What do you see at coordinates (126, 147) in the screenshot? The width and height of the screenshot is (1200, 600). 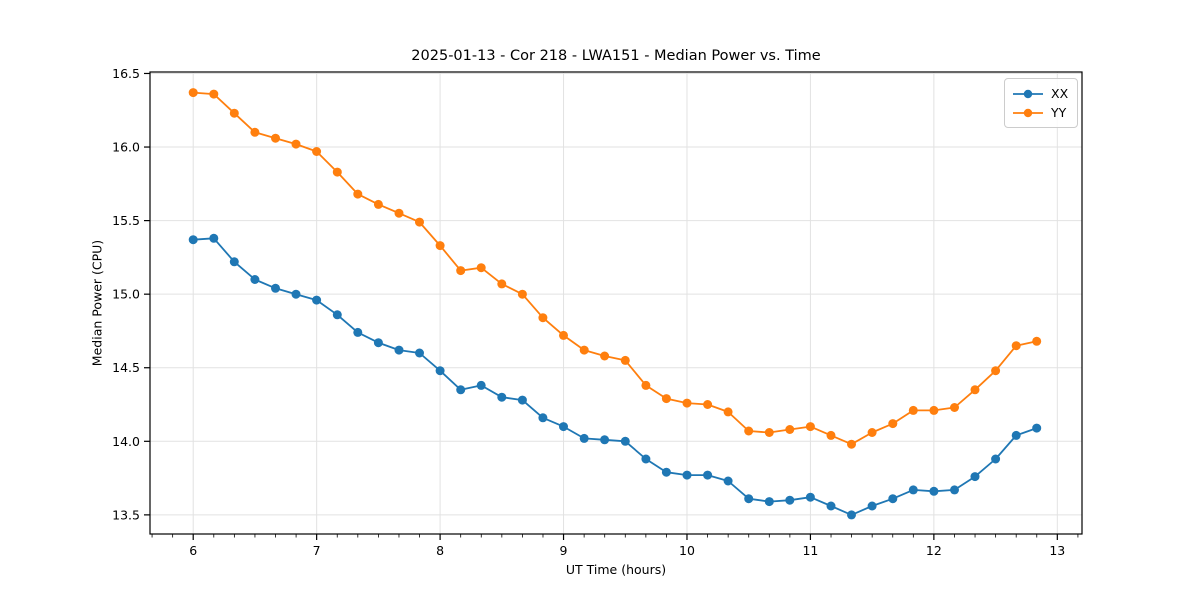 I see `y-tick-label: 16.0` at bounding box center [126, 147].